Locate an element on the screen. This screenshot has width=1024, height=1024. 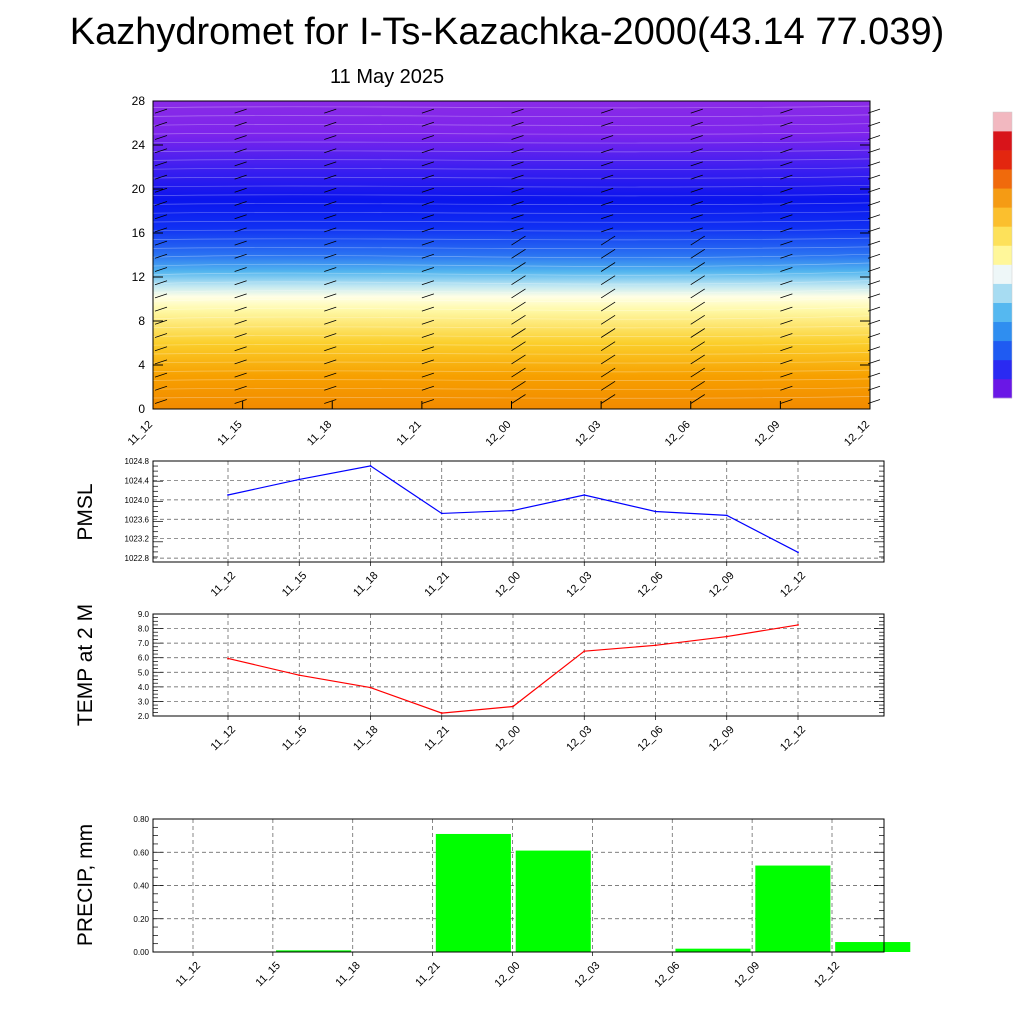
precip-bar is located at coordinates (873, 947).